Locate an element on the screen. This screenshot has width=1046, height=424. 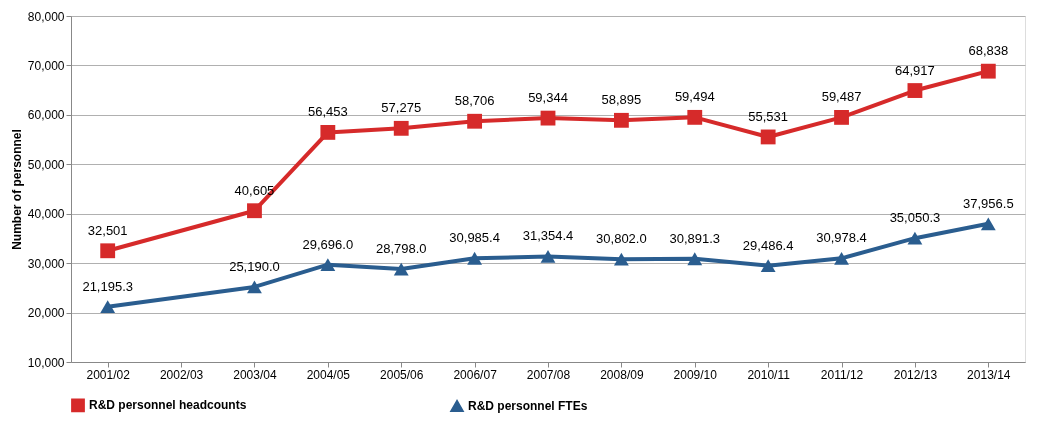
y-tick-label: 80,000 is located at coordinates (46, 16).